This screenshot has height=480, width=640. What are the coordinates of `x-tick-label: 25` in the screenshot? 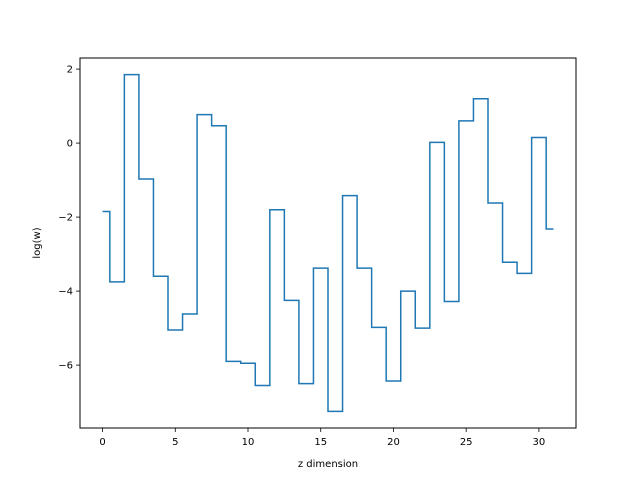 It's located at (466, 442).